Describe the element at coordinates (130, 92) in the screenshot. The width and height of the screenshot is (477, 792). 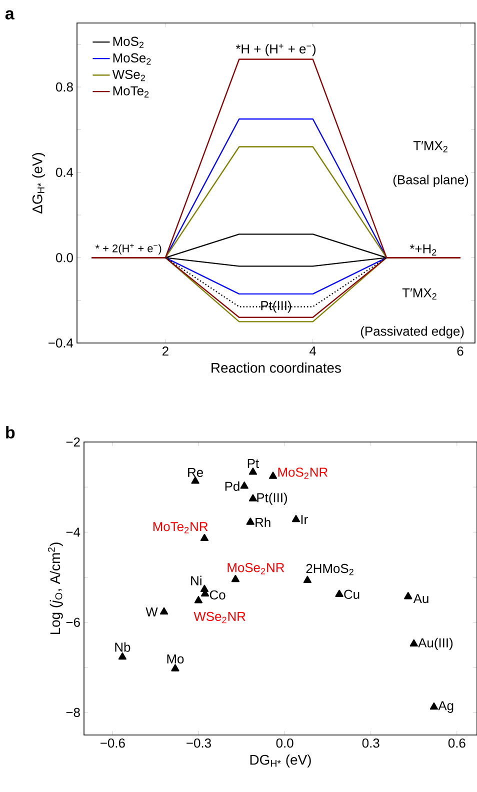
I see `legend-label: MoTe$_{2}$` at that location.